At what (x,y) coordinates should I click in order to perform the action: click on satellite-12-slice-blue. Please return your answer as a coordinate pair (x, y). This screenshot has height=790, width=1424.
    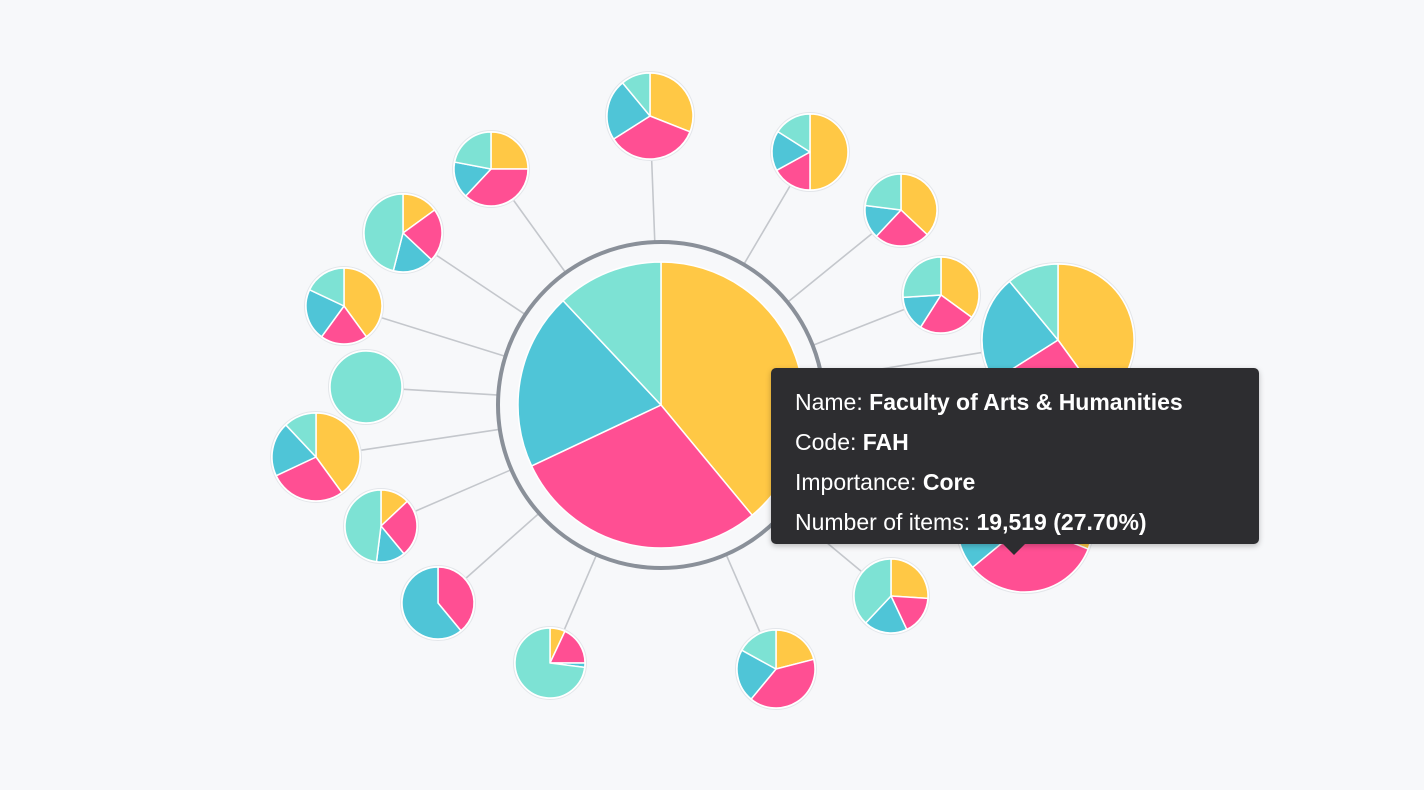
    Looking at the image, I should click on (886, 614).